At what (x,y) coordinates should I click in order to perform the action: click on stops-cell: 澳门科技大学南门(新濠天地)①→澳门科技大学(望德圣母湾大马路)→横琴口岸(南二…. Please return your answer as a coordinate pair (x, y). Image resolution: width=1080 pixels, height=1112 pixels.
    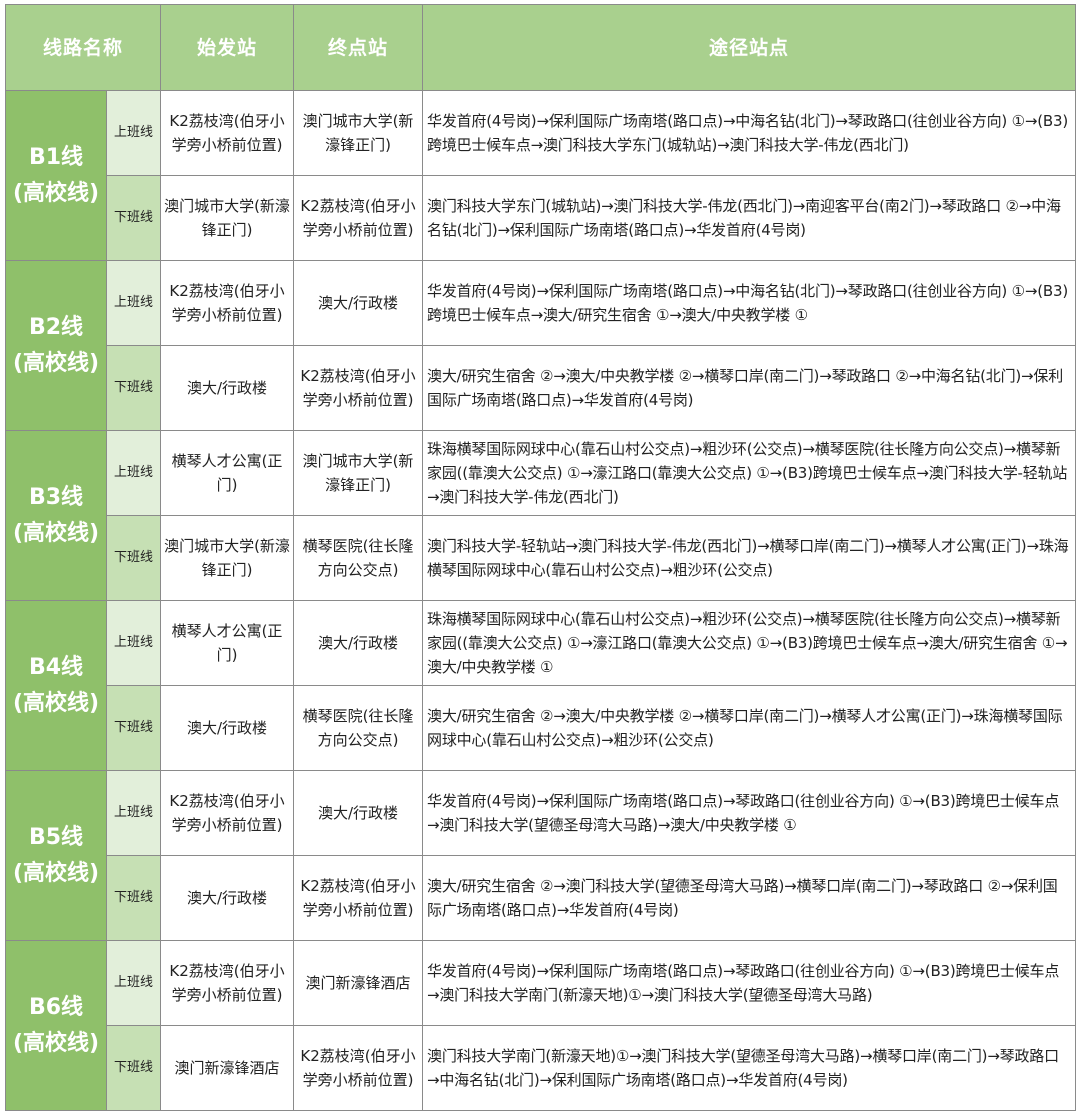
    Looking at the image, I should click on (749, 1068).